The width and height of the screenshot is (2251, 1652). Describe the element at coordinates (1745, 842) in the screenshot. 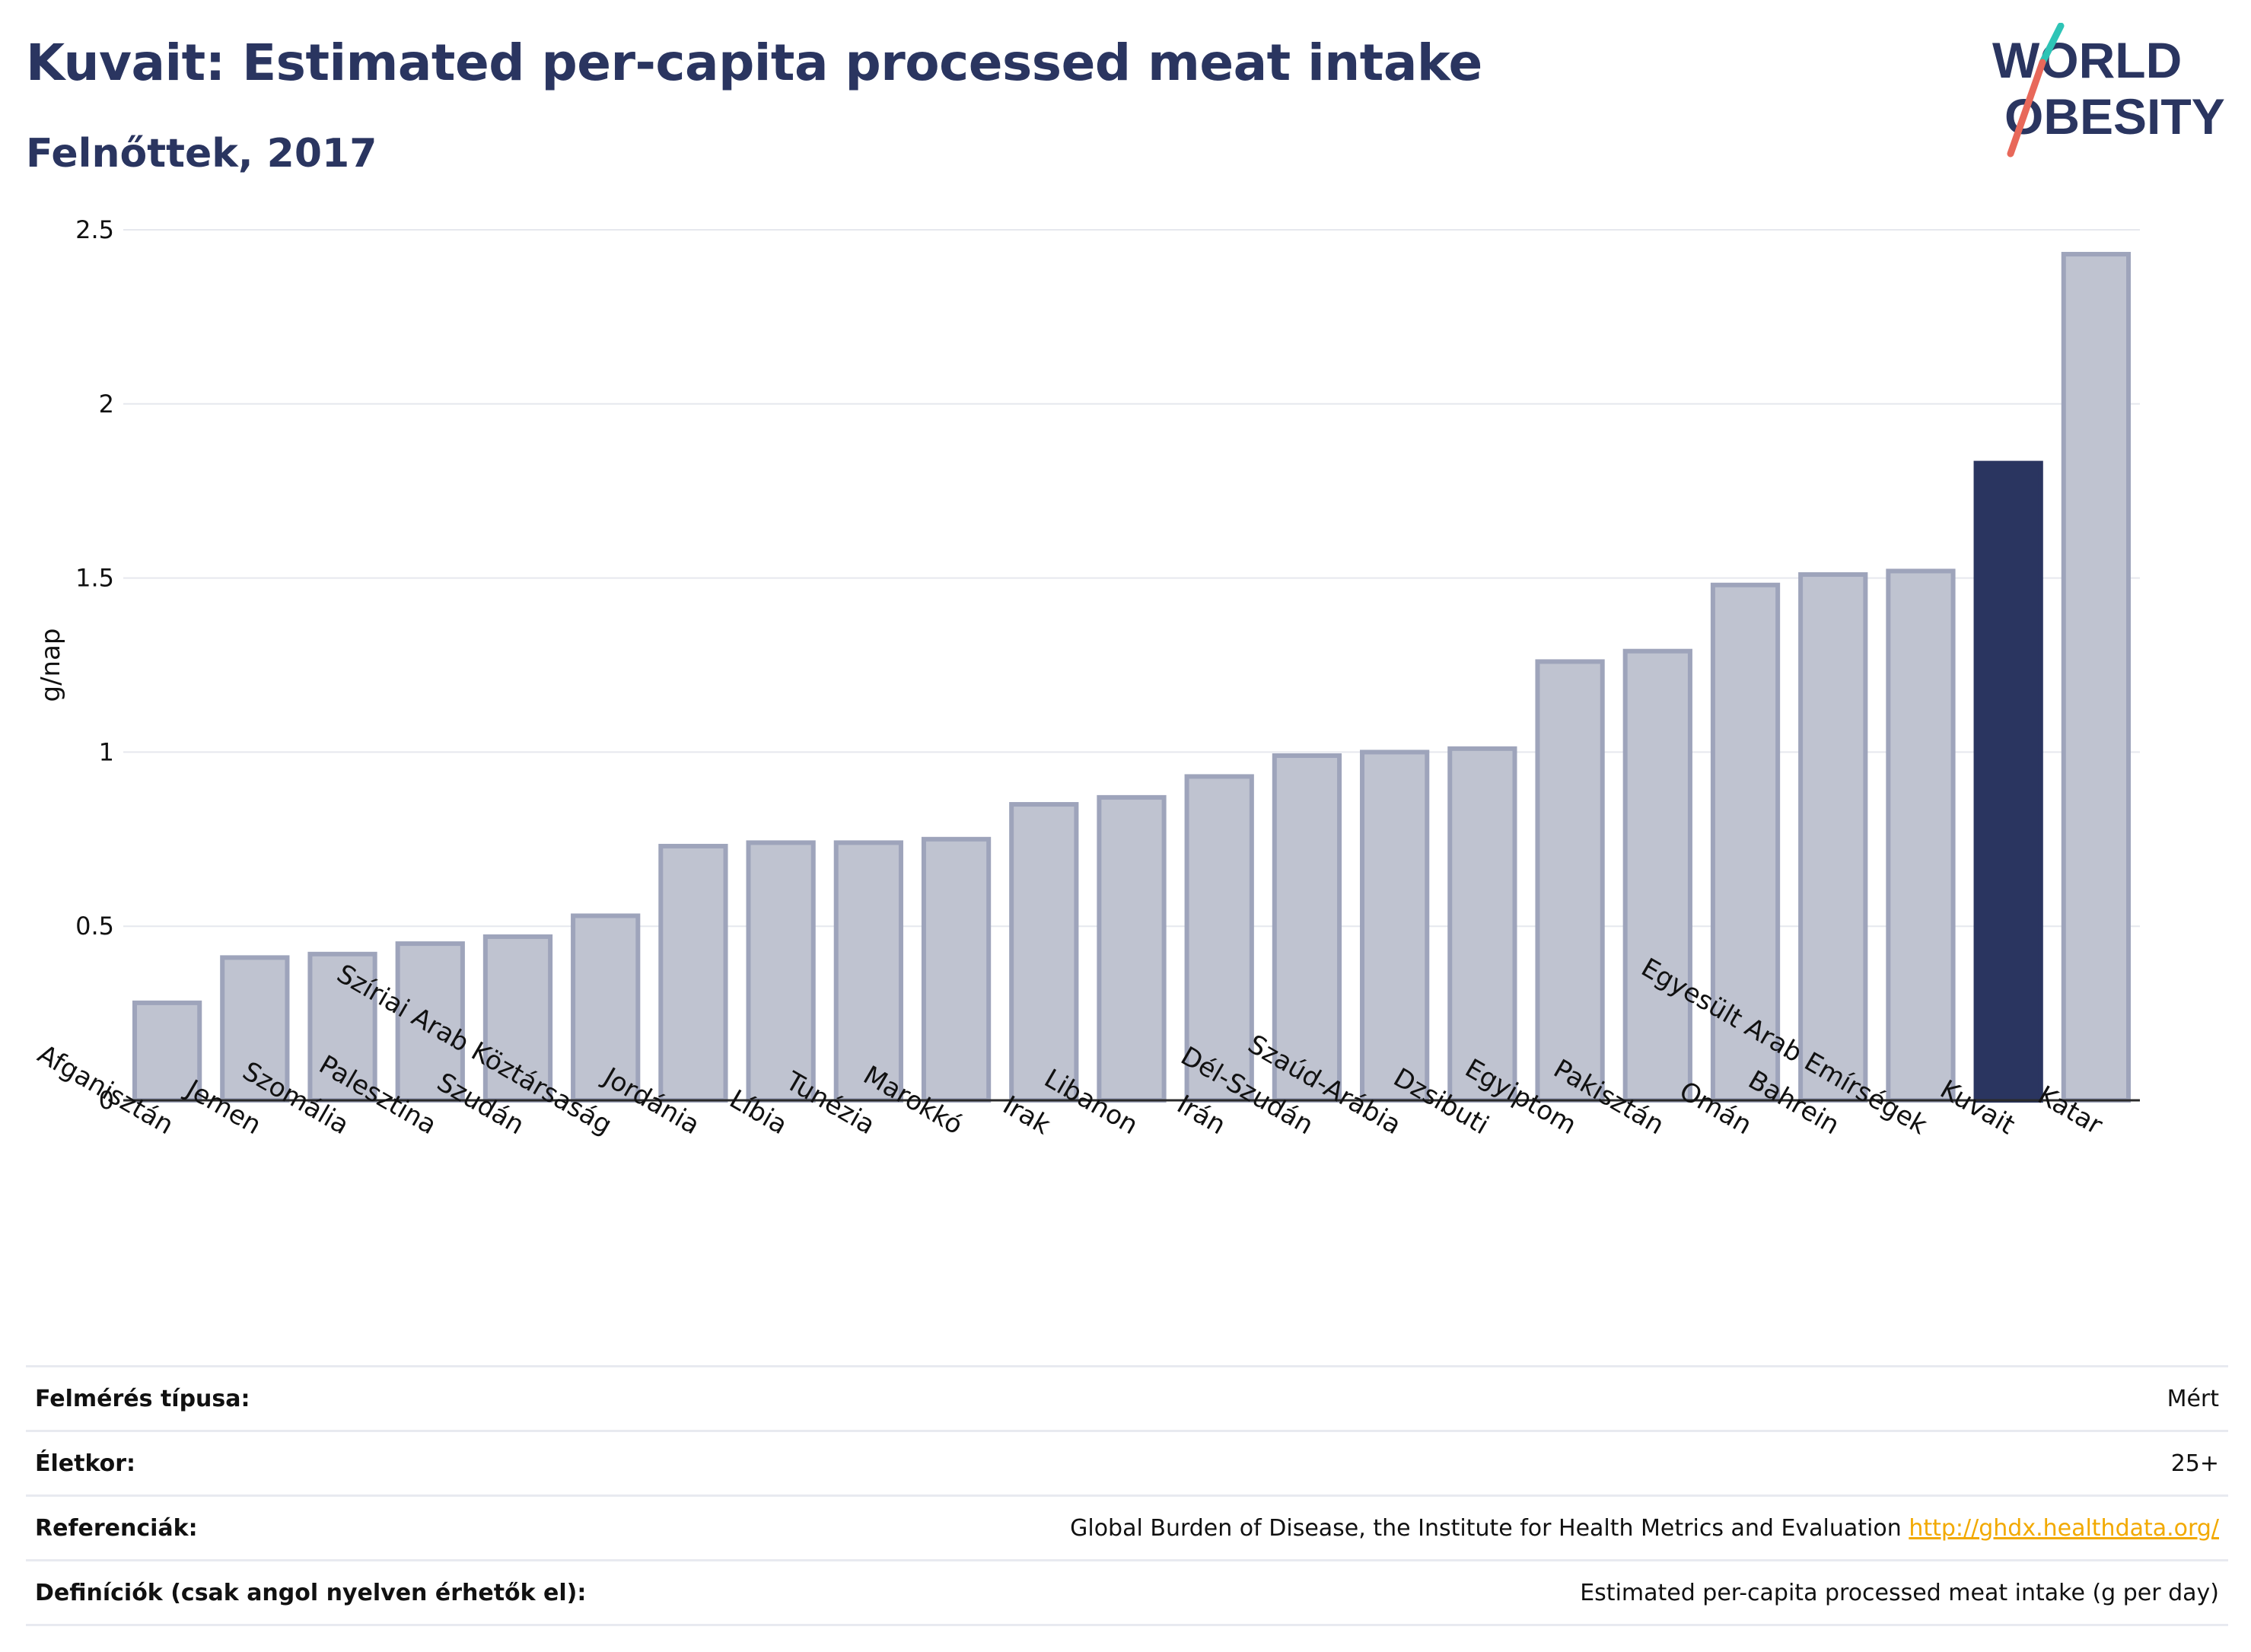

I see `bar-omán` at that location.